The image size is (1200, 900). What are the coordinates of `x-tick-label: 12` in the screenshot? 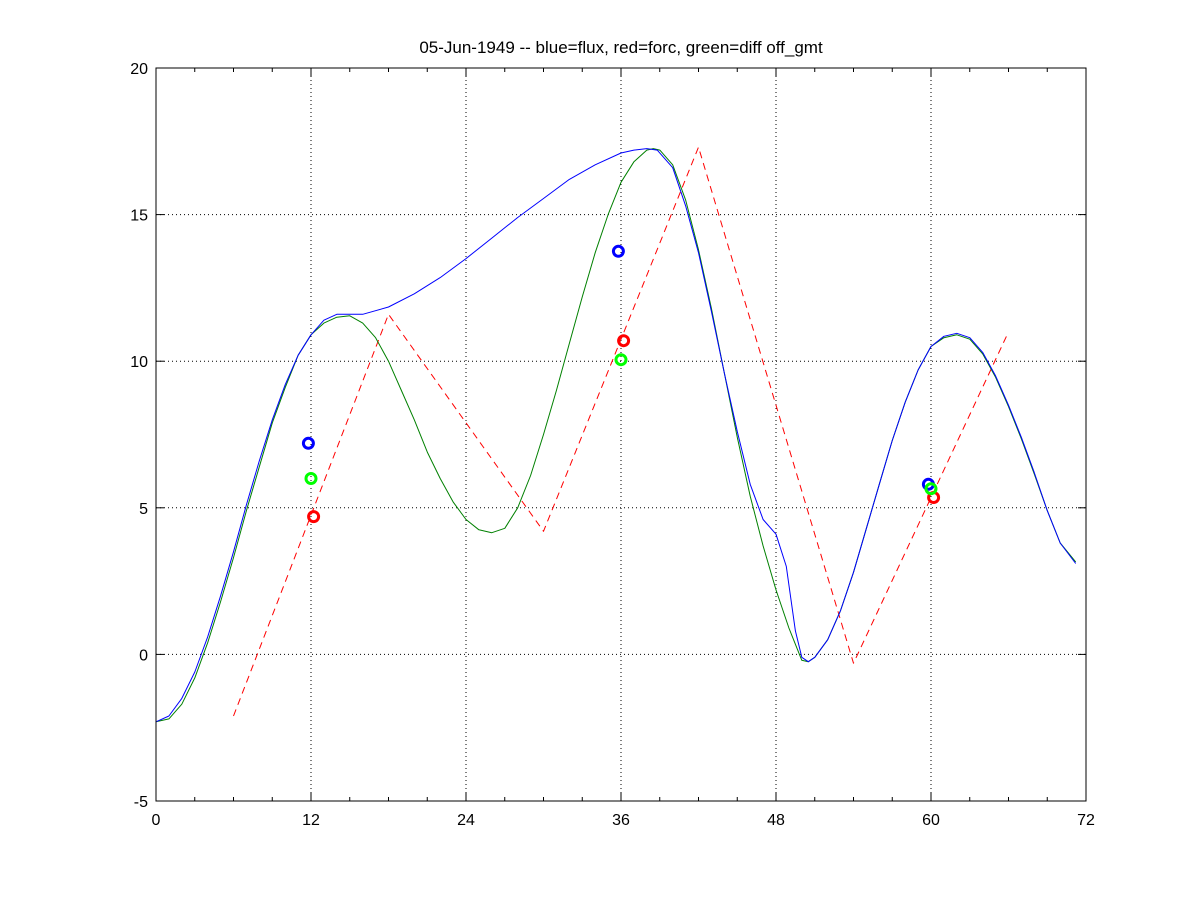 It's located at (311, 820).